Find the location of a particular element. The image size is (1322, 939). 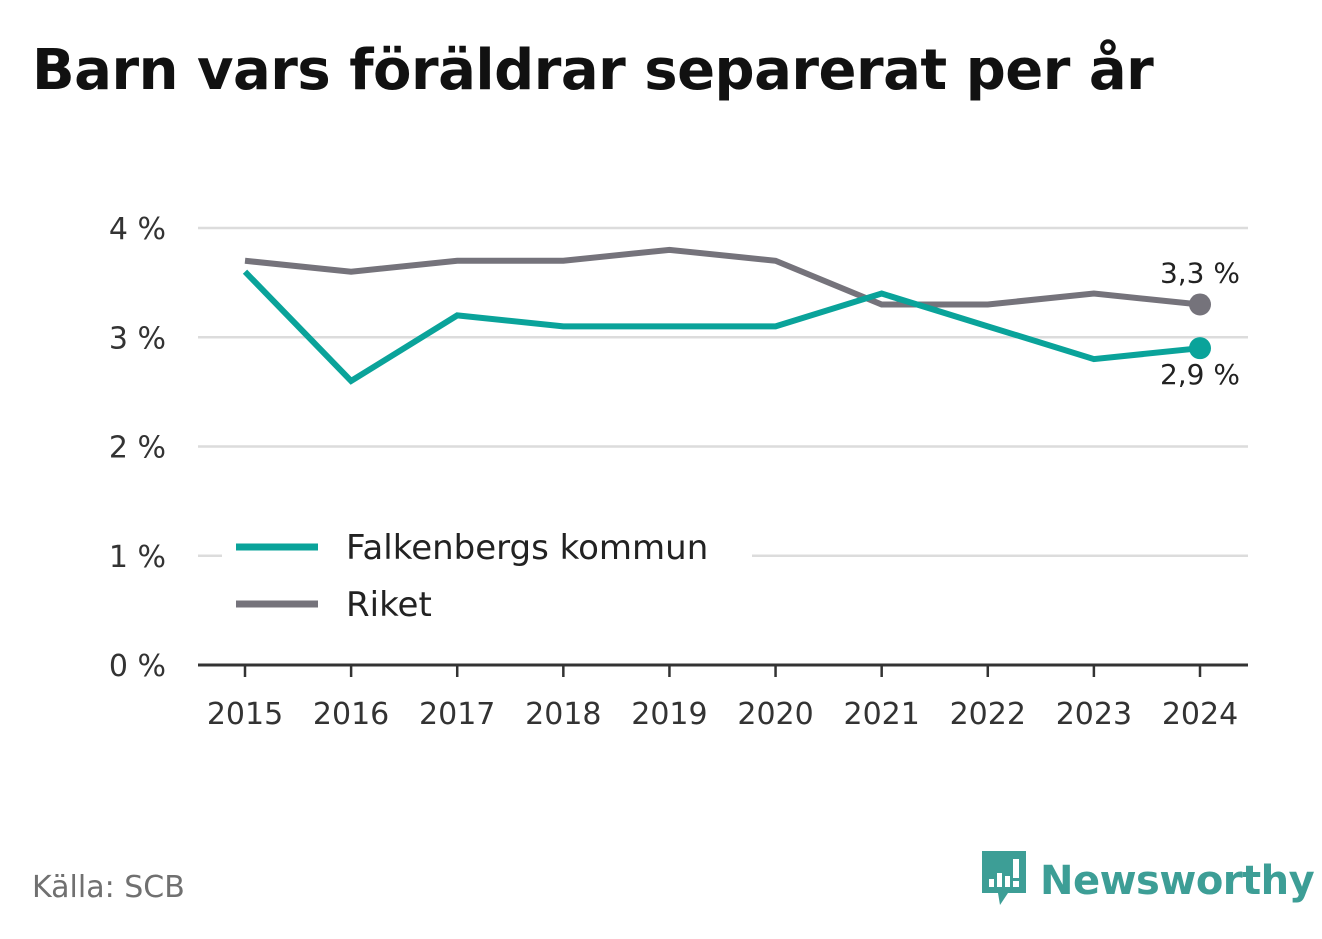

brand-logo: Newsworthy is located at coordinates (1147, 881).